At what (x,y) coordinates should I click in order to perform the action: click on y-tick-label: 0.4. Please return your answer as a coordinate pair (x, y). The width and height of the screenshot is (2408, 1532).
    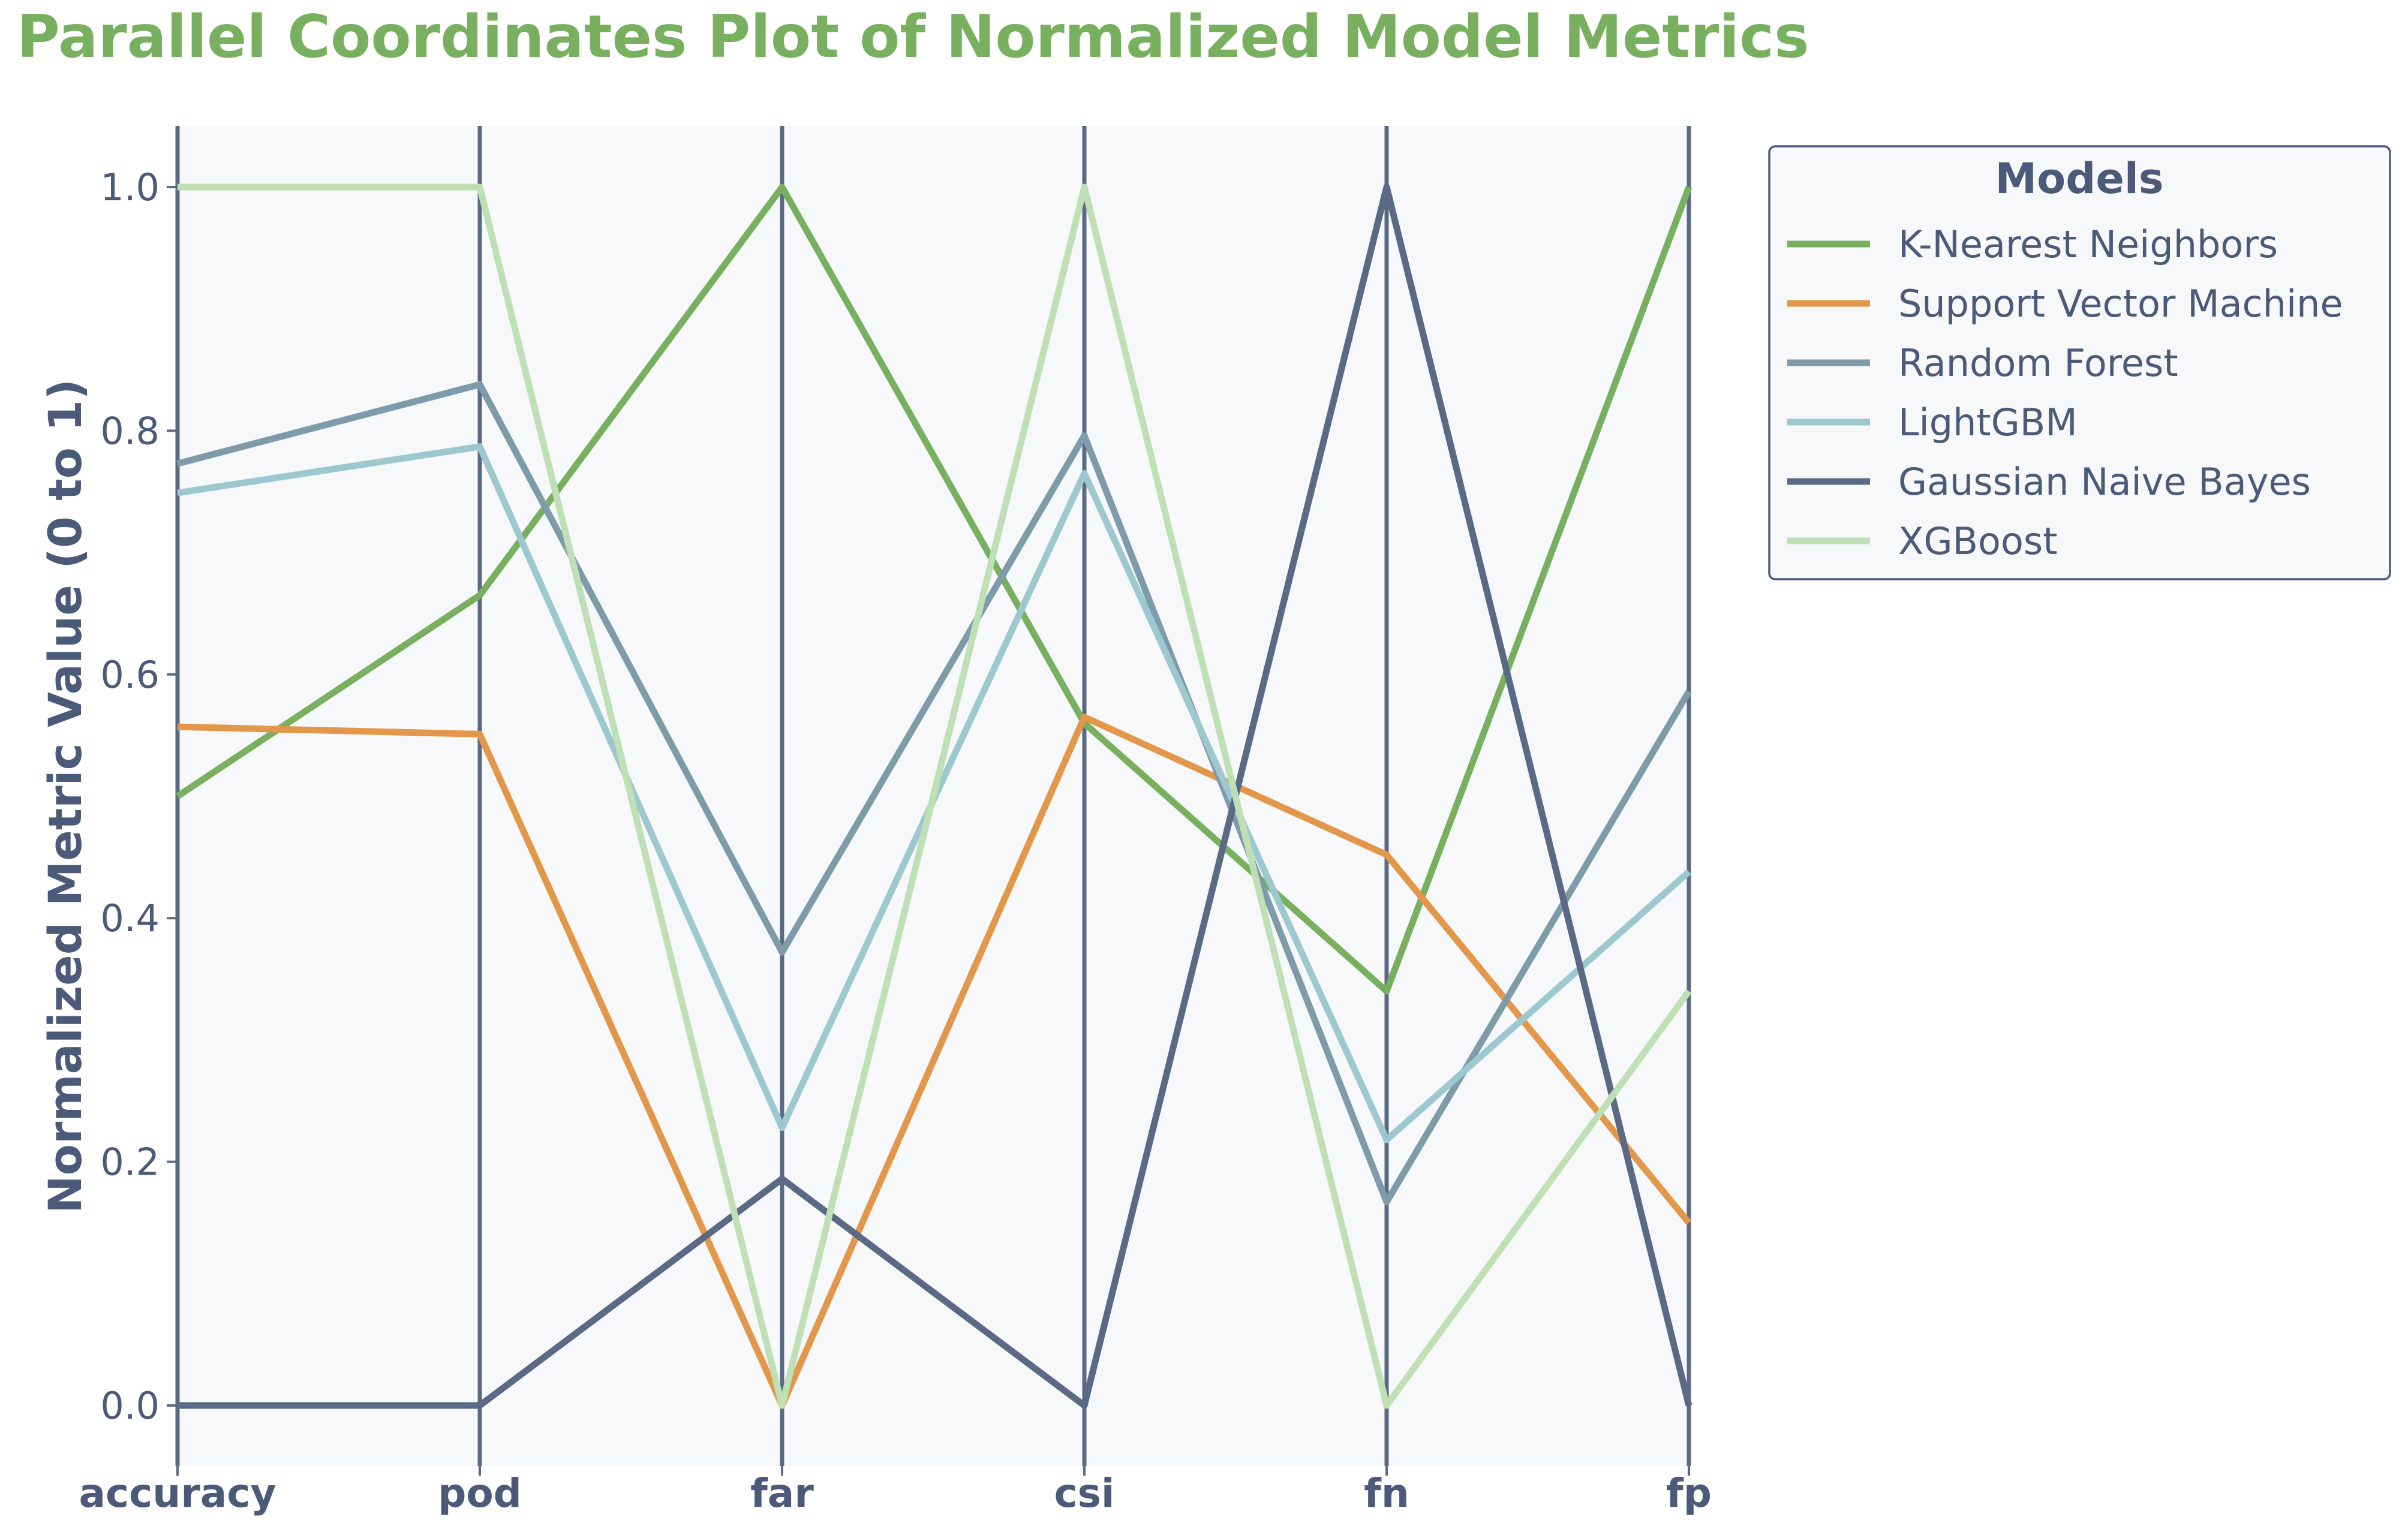
    Looking at the image, I should click on (130, 918).